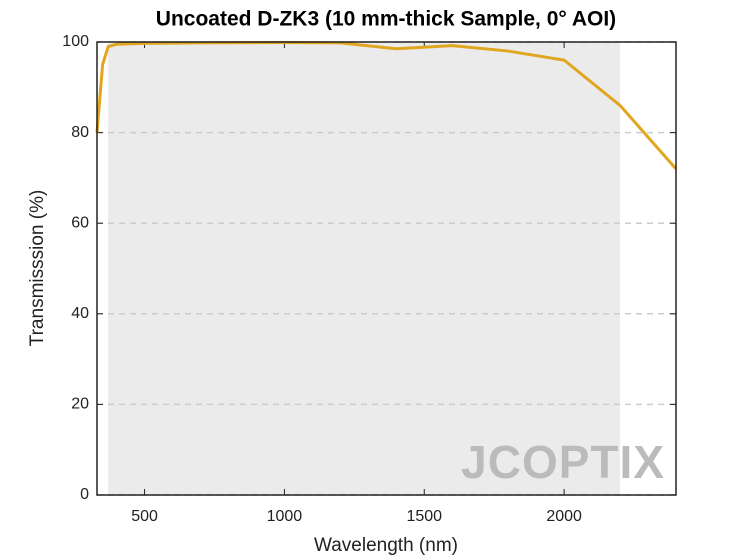 The image size is (747, 560). What do you see at coordinates (80, 132) in the screenshot?
I see `y-tick-label: 80` at bounding box center [80, 132].